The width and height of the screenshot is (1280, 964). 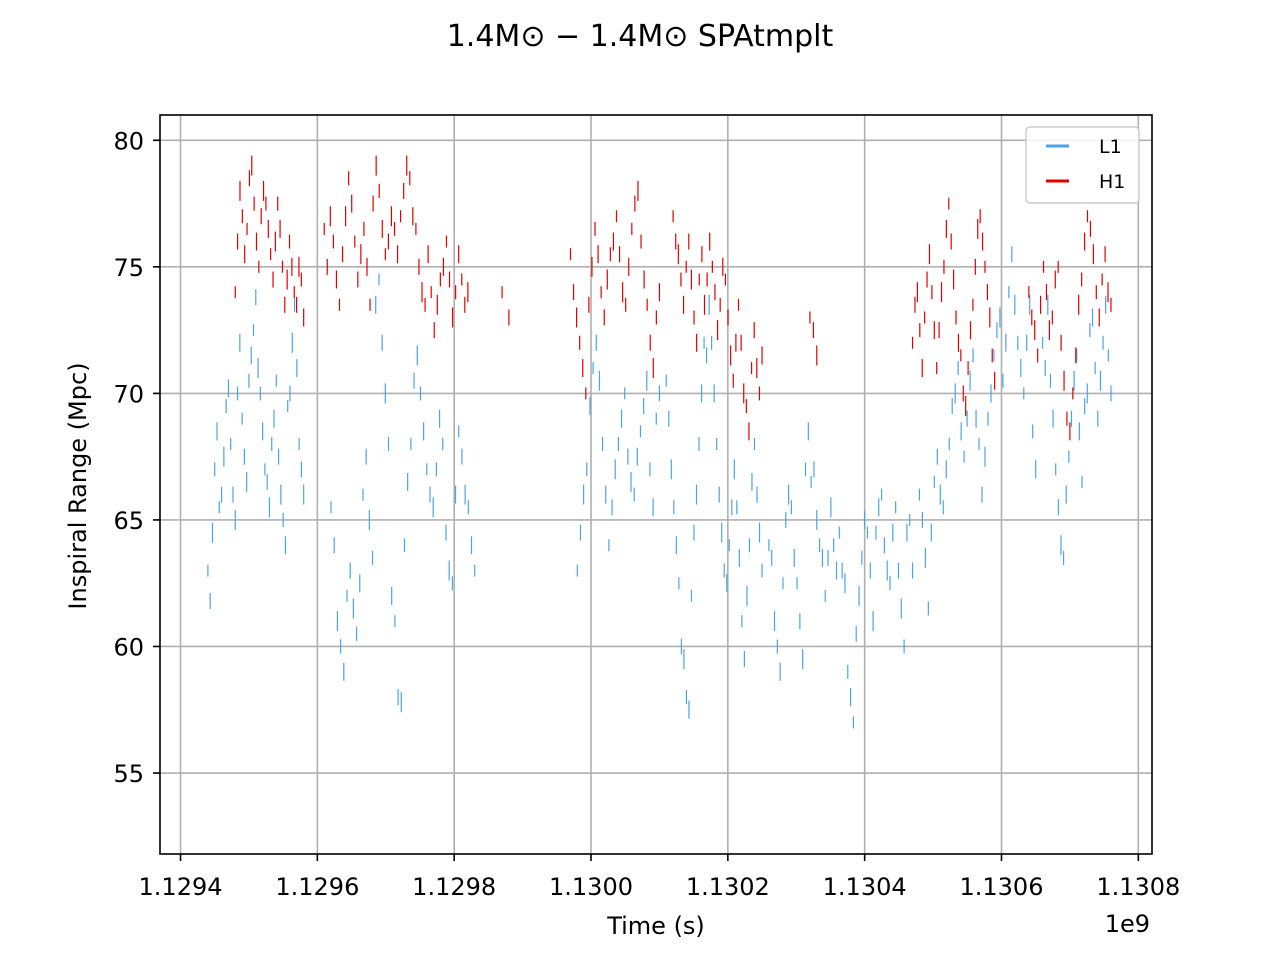 I want to click on legend: L1 H1, so click(x=1082, y=165).